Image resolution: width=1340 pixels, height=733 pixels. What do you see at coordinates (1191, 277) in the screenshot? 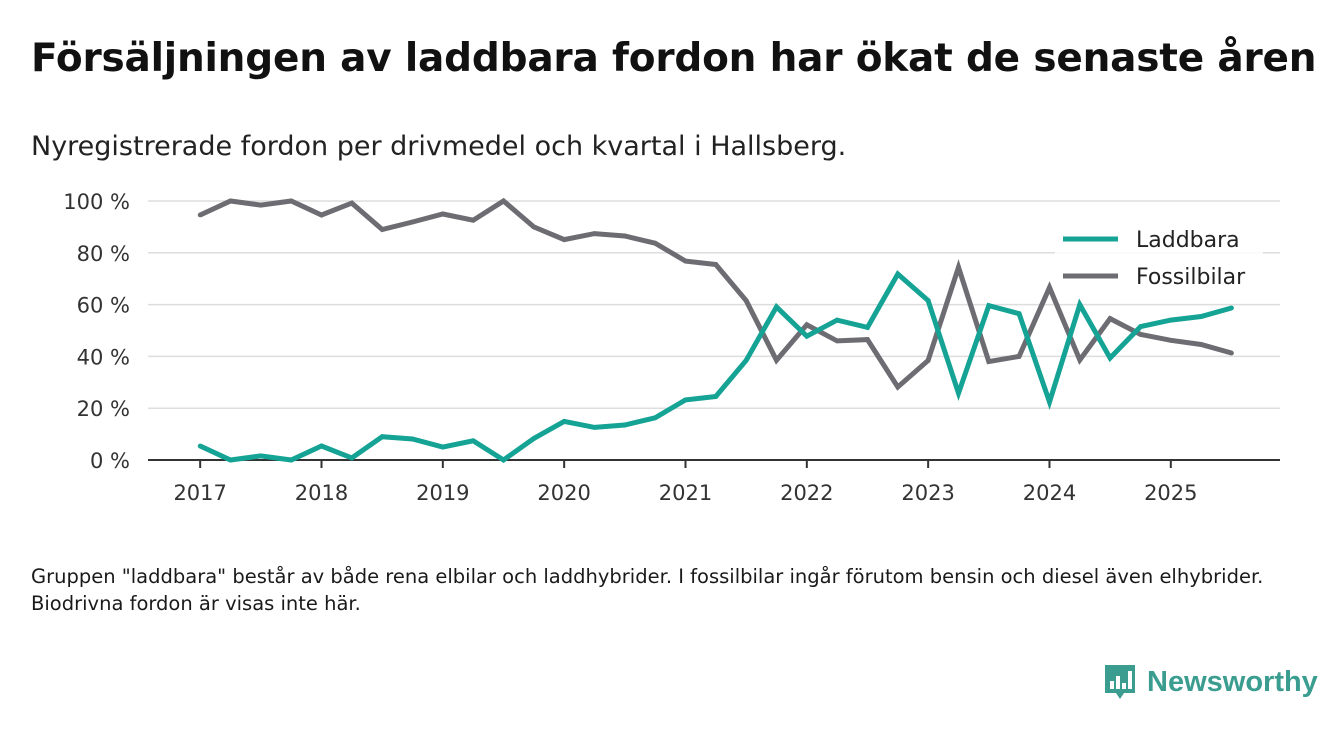
I see `legend-label: Fossilbilar` at bounding box center [1191, 277].